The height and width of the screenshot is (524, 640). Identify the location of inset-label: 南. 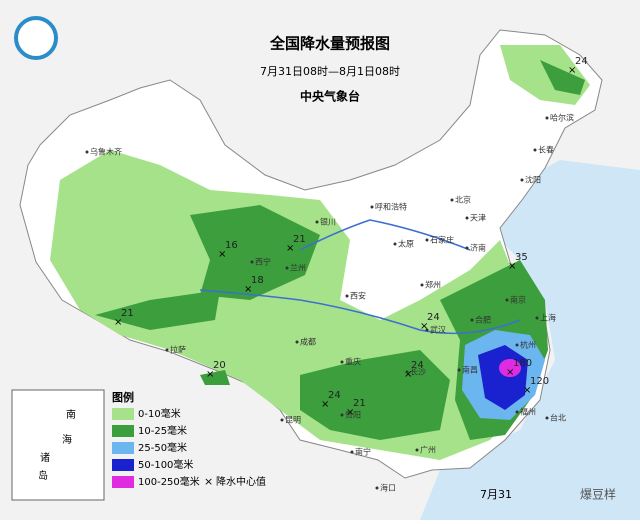
(71, 414).